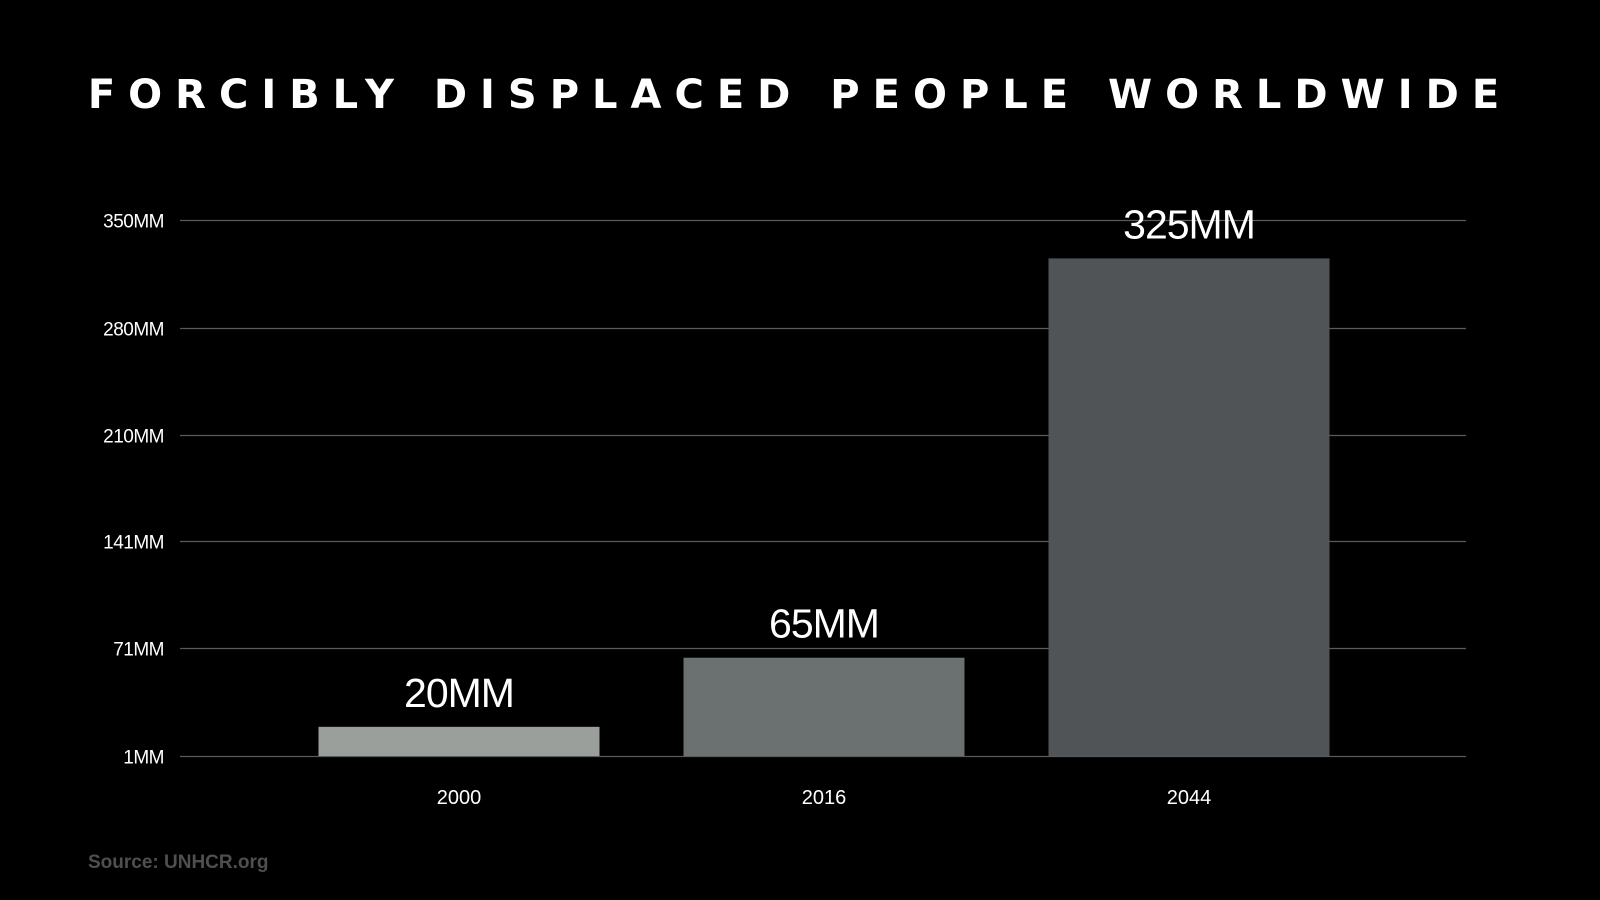  I want to click on data-label: 20MM, so click(459, 693).